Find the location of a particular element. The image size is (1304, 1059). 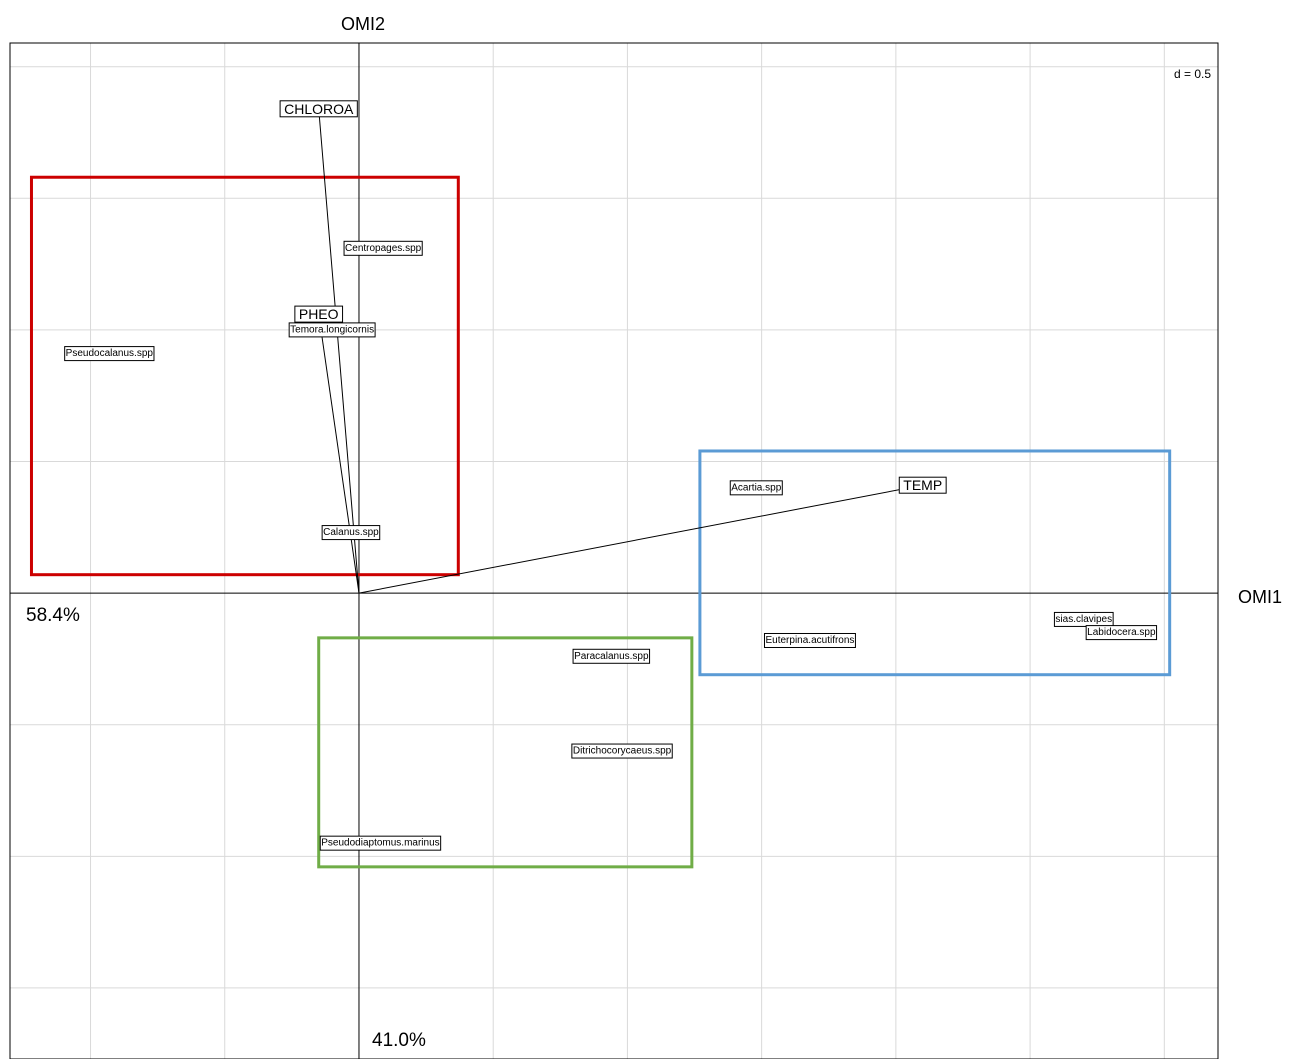

variable-label-text: PHEO is located at coordinates (319, 314).